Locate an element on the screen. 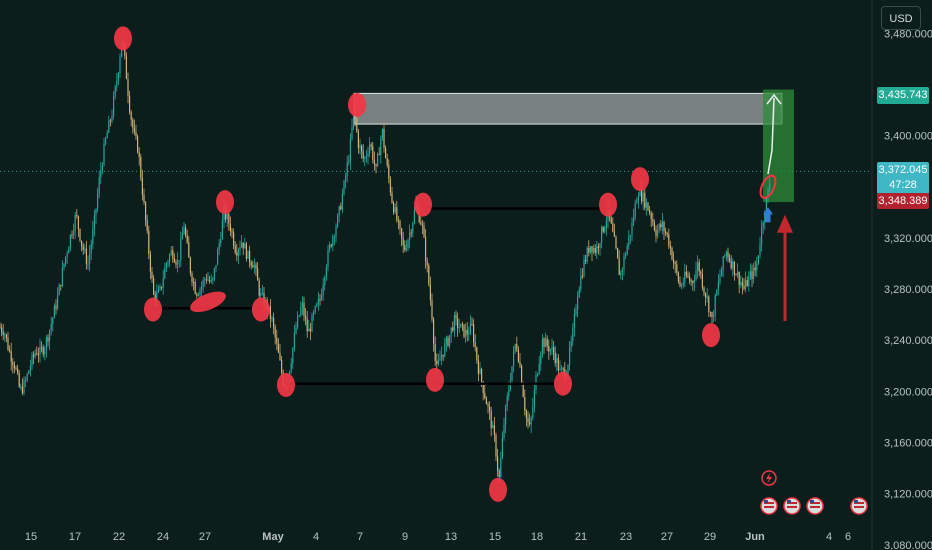 The image size is (932, 550). x-tick-label: 29 is located at coordinates (710, 537).